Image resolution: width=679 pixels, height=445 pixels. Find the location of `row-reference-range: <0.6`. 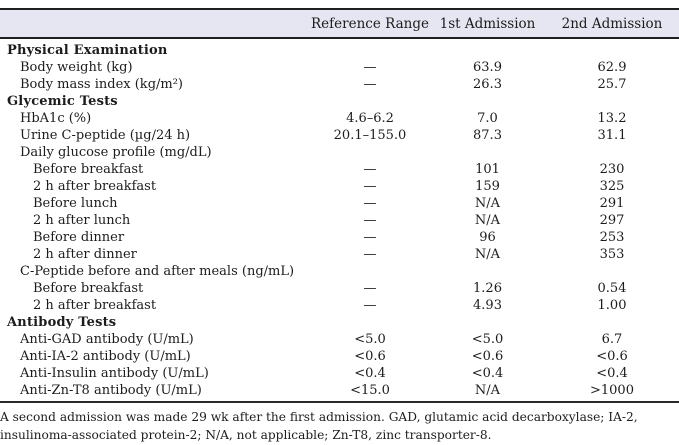

row-reference-range: <0.6 is located at coordinates (370, 356).